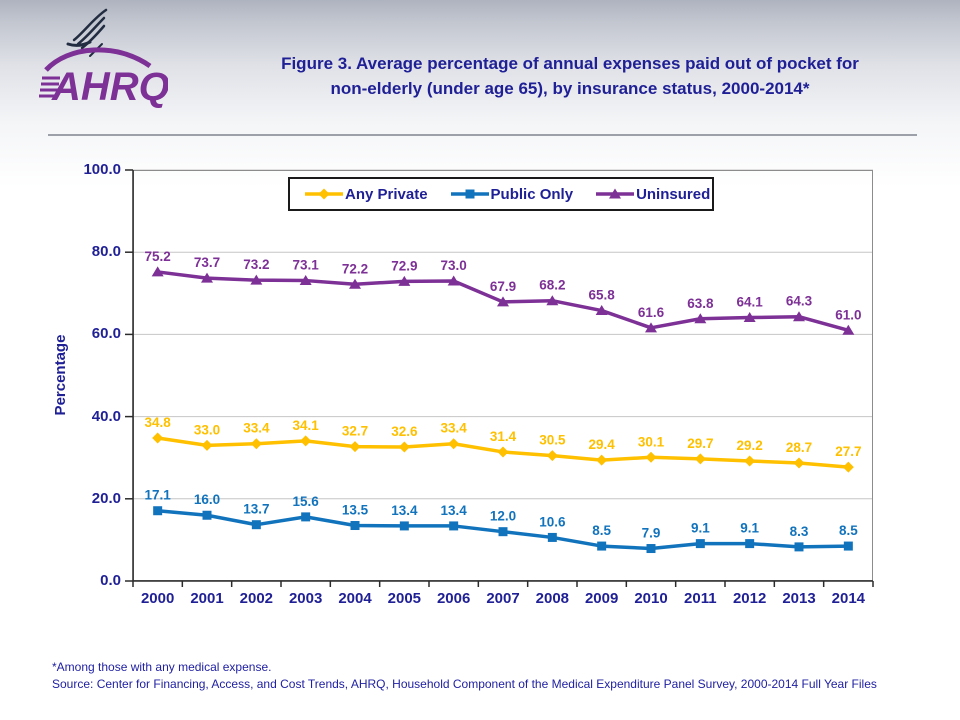 The height and width of the screenshot is (720, 960). I want to click on data-label: 29.2, so click(750, 445).